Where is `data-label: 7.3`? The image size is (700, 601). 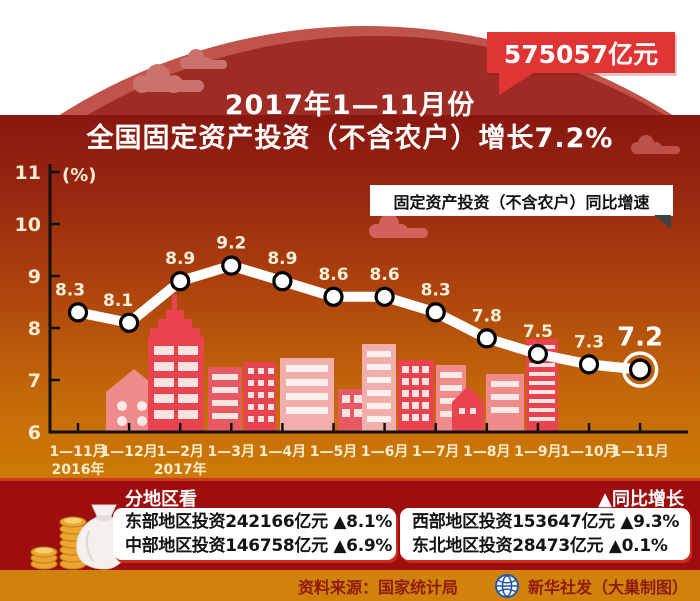
data-label: 7.3 is located at coordinates (589, 342).